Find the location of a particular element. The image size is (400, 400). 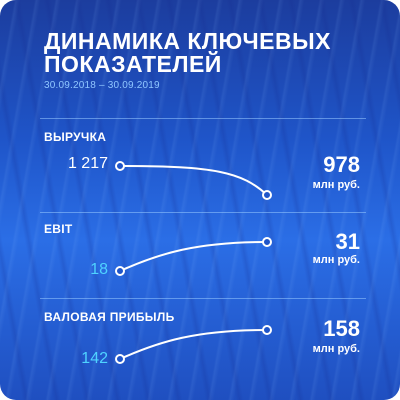

ebit-unit: млн руб. is located at coordinates (336, 260).